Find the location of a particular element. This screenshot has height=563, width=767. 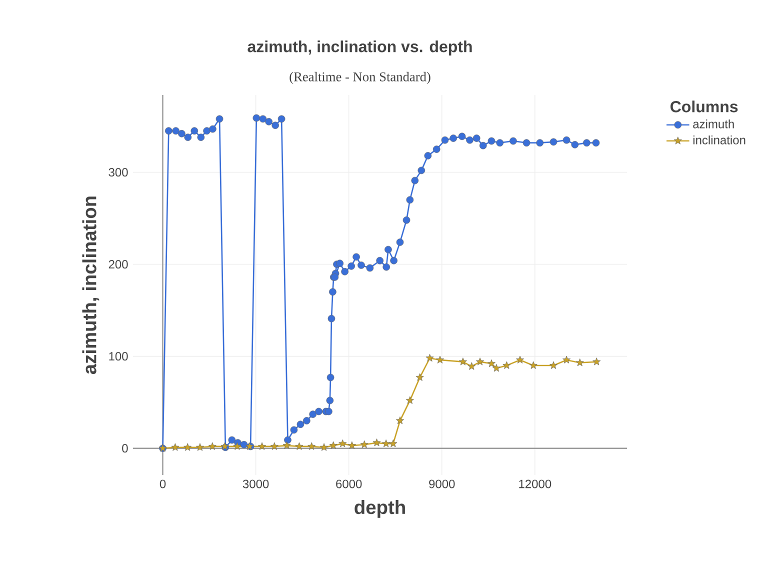

x-axis-title: depth is located at coordinates (379, 509).